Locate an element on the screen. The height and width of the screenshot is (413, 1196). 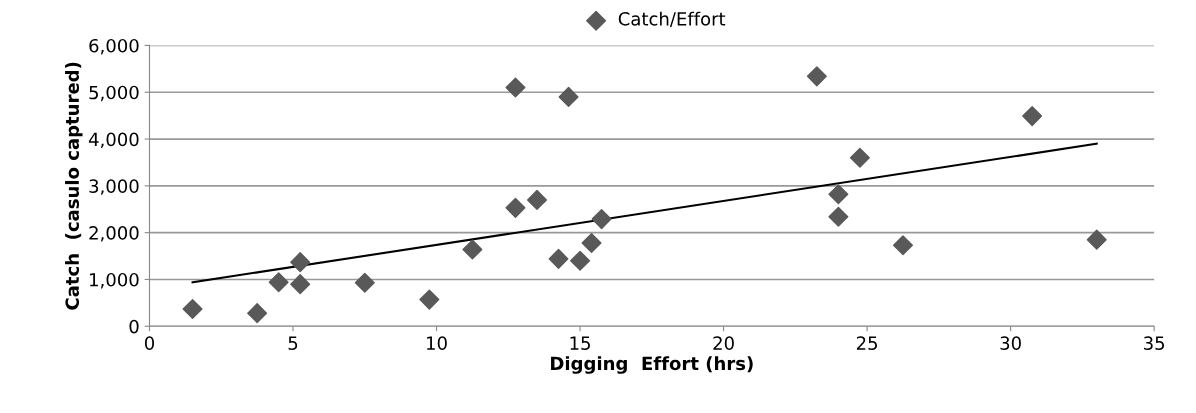
legend-label: Catch/Effort is located at coordinates (672, 19).